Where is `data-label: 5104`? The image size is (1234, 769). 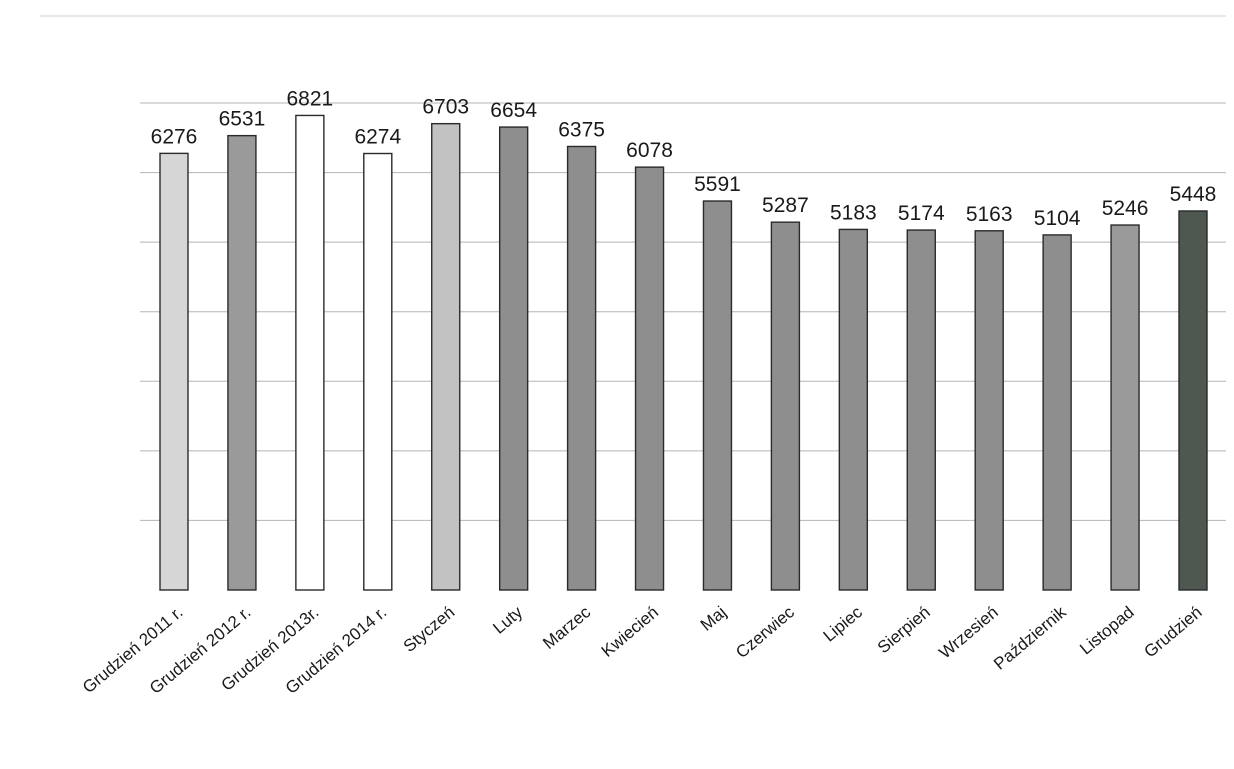
data-label: 5104 is located at coordinates (1057, 218).